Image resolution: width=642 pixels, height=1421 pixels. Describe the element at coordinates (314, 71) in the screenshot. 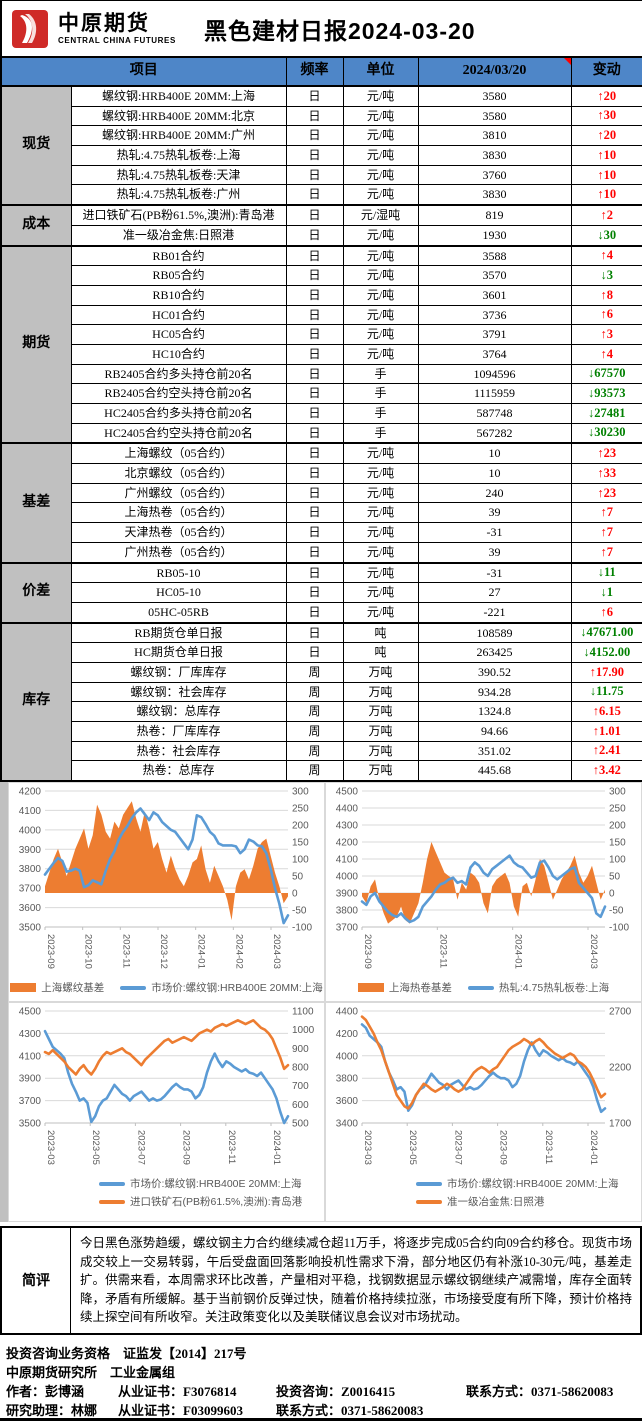

I see `col-header-freq: 频率` at that location.